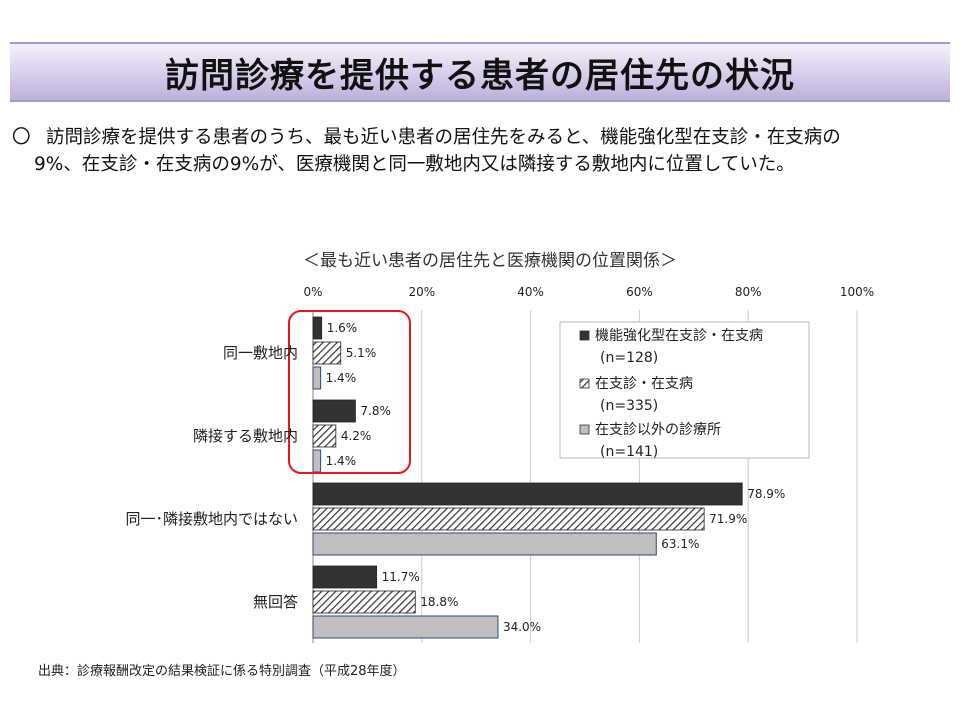  I want to click on title-banner: 訪問診療を提供する患者の居住先の状況, so click(480, 72).